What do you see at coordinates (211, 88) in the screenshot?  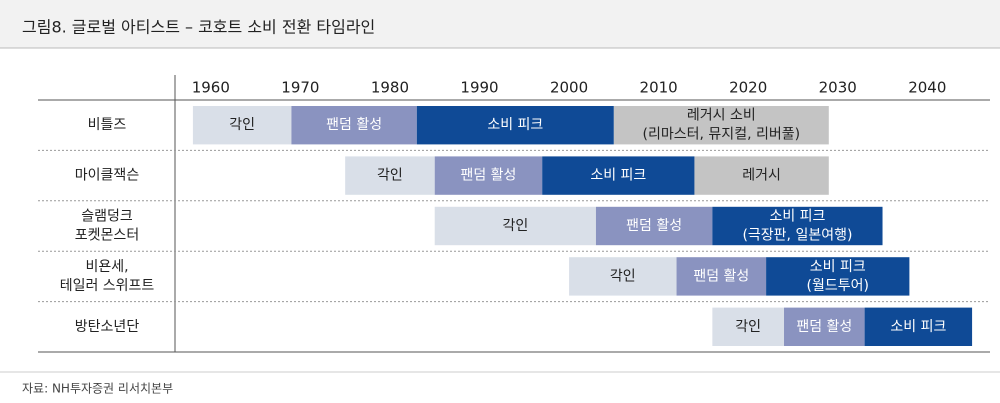 I see `x-tick-label: 1960` at bounding box center [211, 88].